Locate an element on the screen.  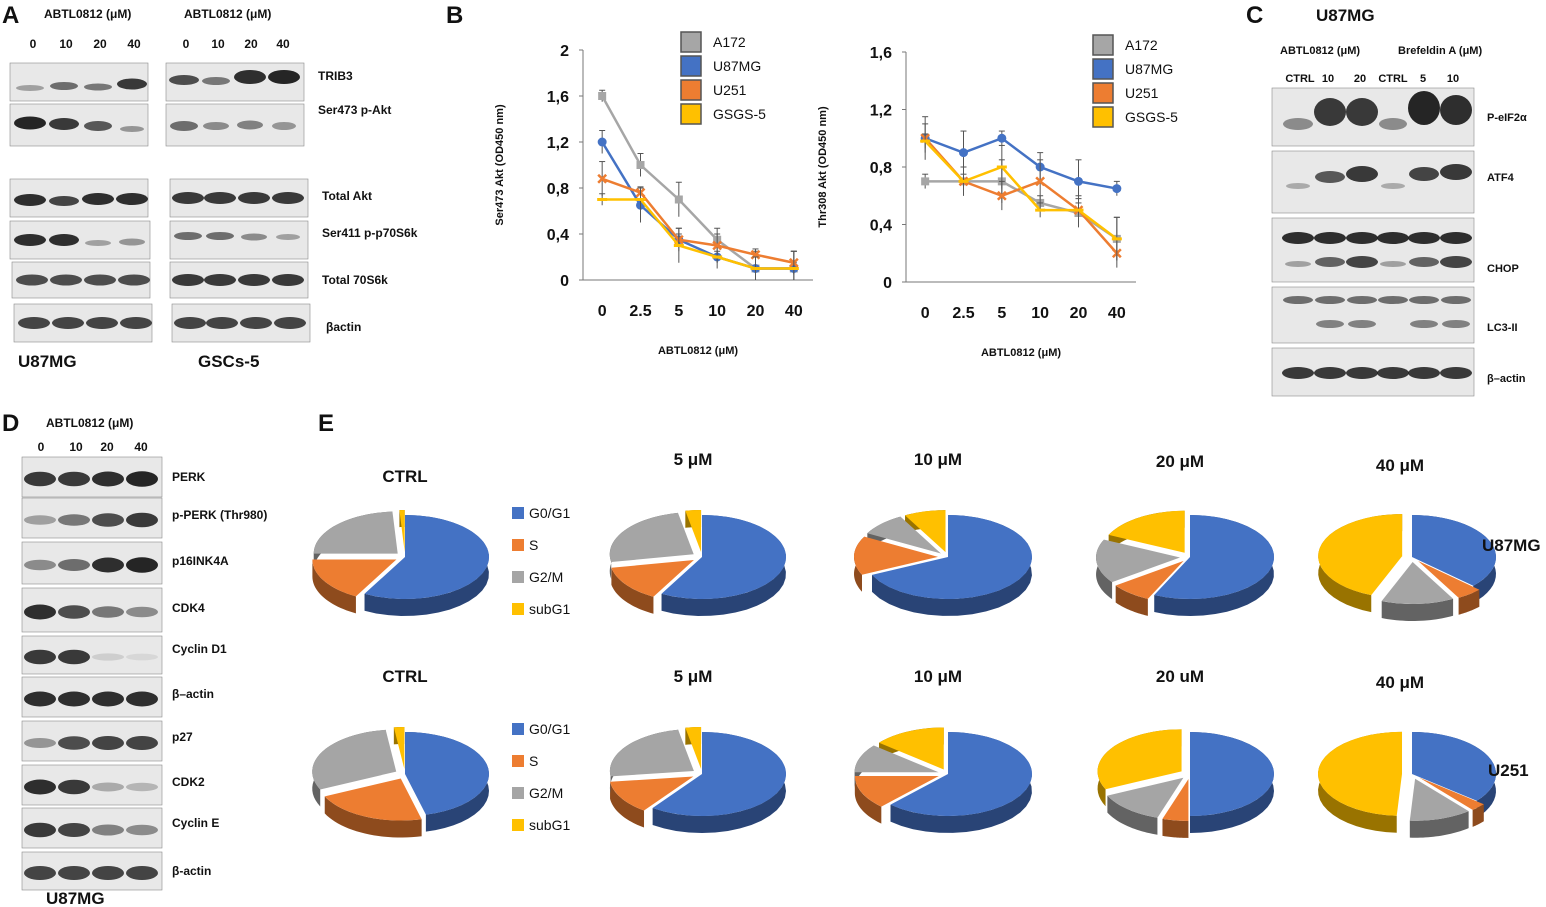
pie-legend: G0/G1 S G2/M subG1 is located at coordinates (541, 777).